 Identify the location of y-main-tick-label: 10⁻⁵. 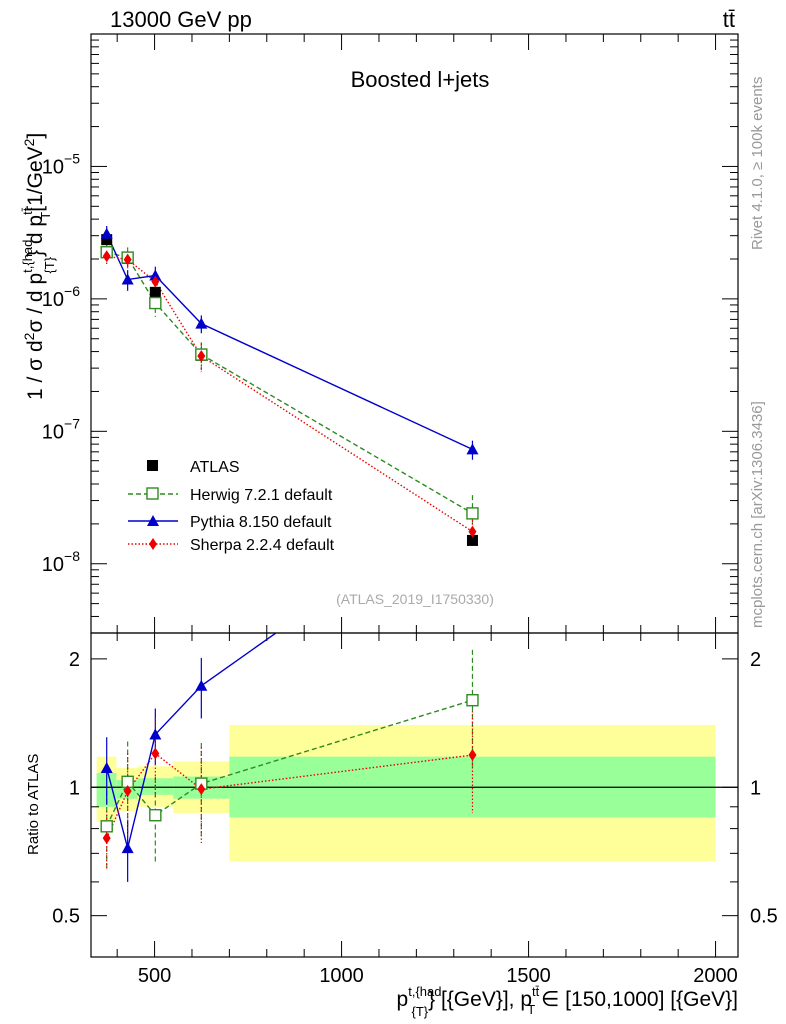
(61, 164).